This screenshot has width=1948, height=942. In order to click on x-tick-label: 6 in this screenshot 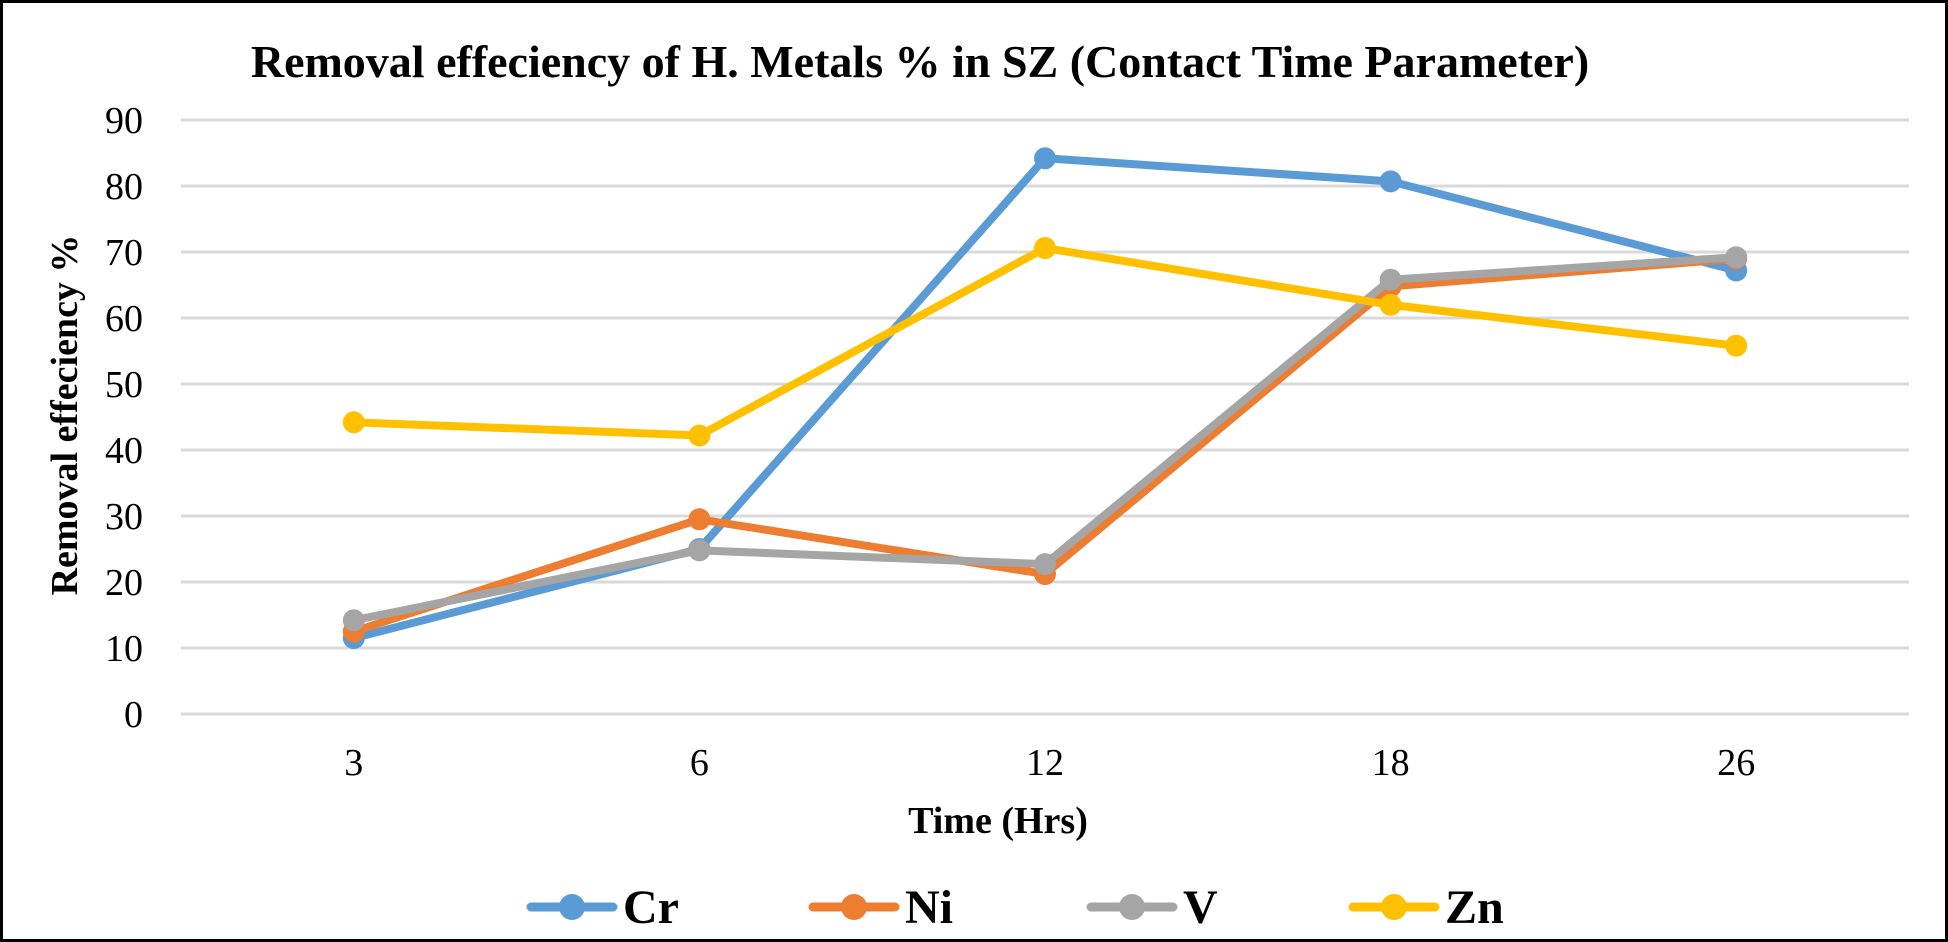, I will do `click(699, 763)`.